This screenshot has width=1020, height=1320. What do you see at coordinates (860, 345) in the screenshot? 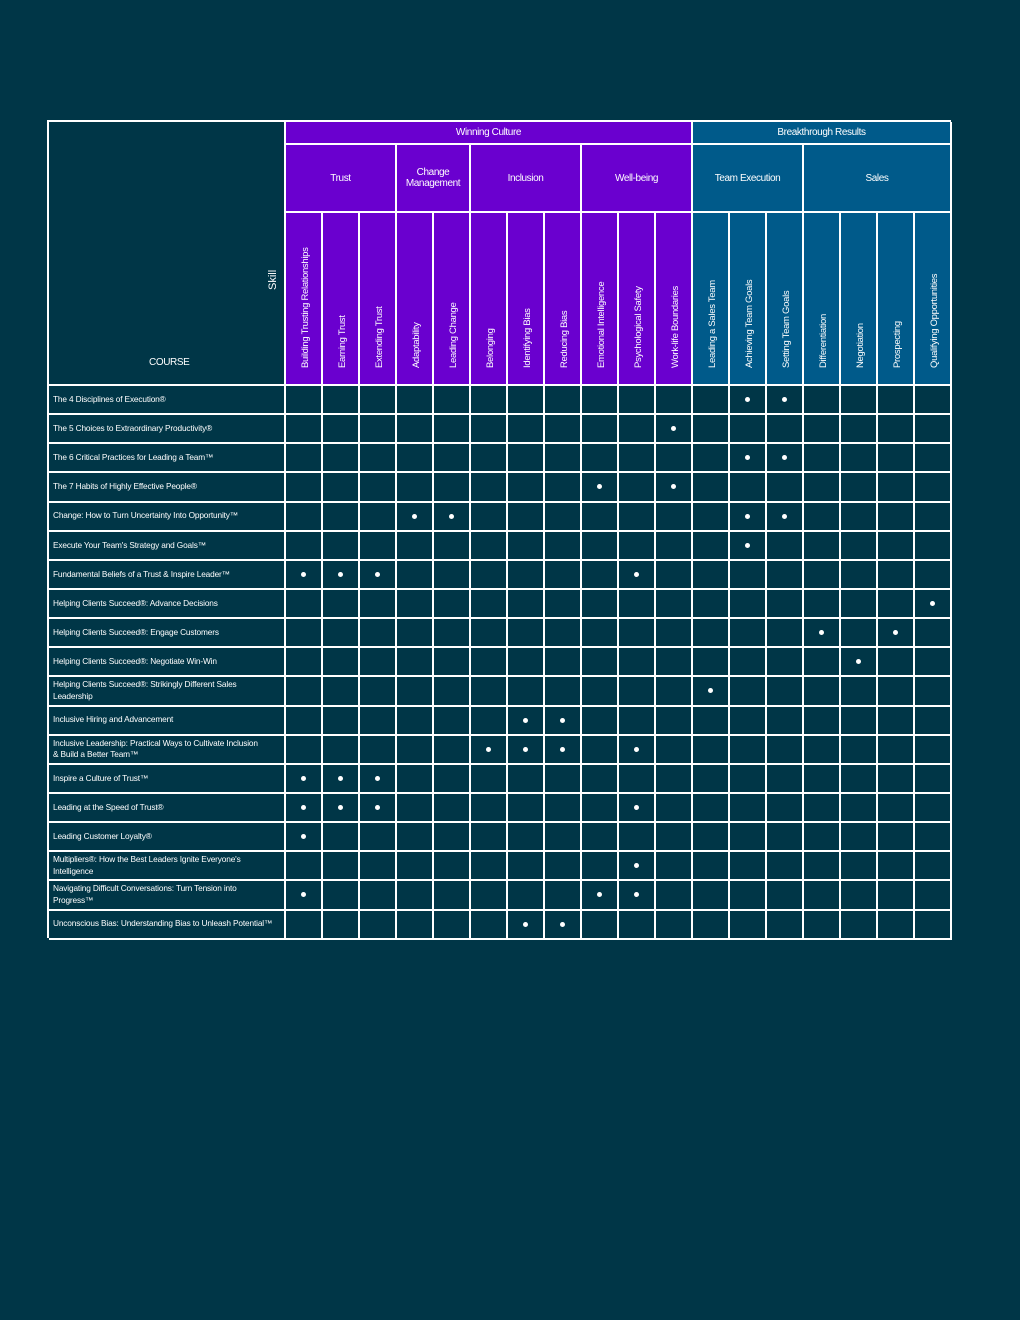
I see `skill-label: Negotiation` at bounding box center [860, 345].